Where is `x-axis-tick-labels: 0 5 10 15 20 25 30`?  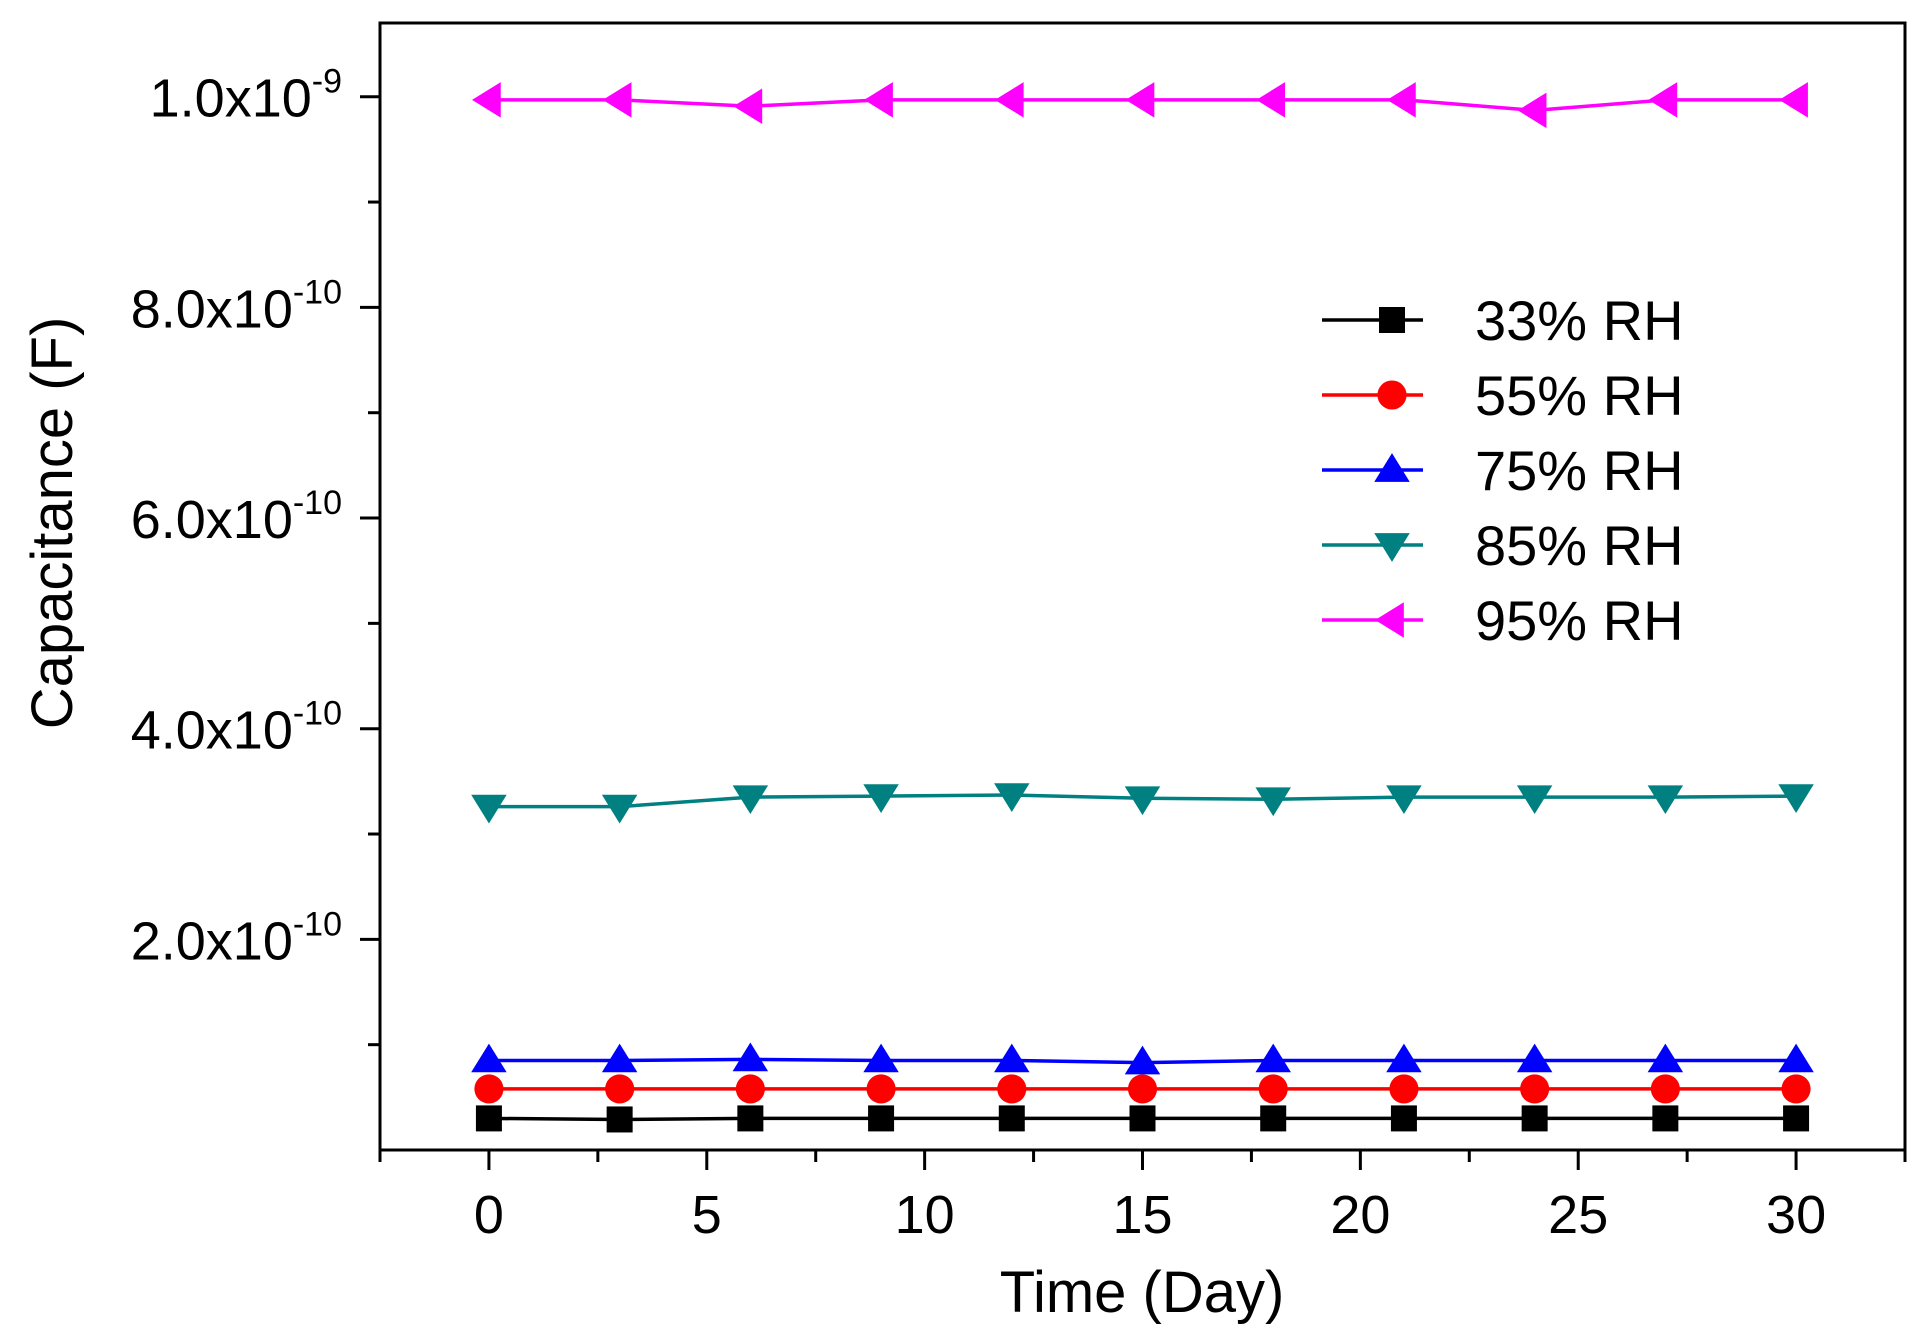
x-axis-tick-labels: 0 5 10 15 20 25 30 is located at coordinates (1150, 1215).